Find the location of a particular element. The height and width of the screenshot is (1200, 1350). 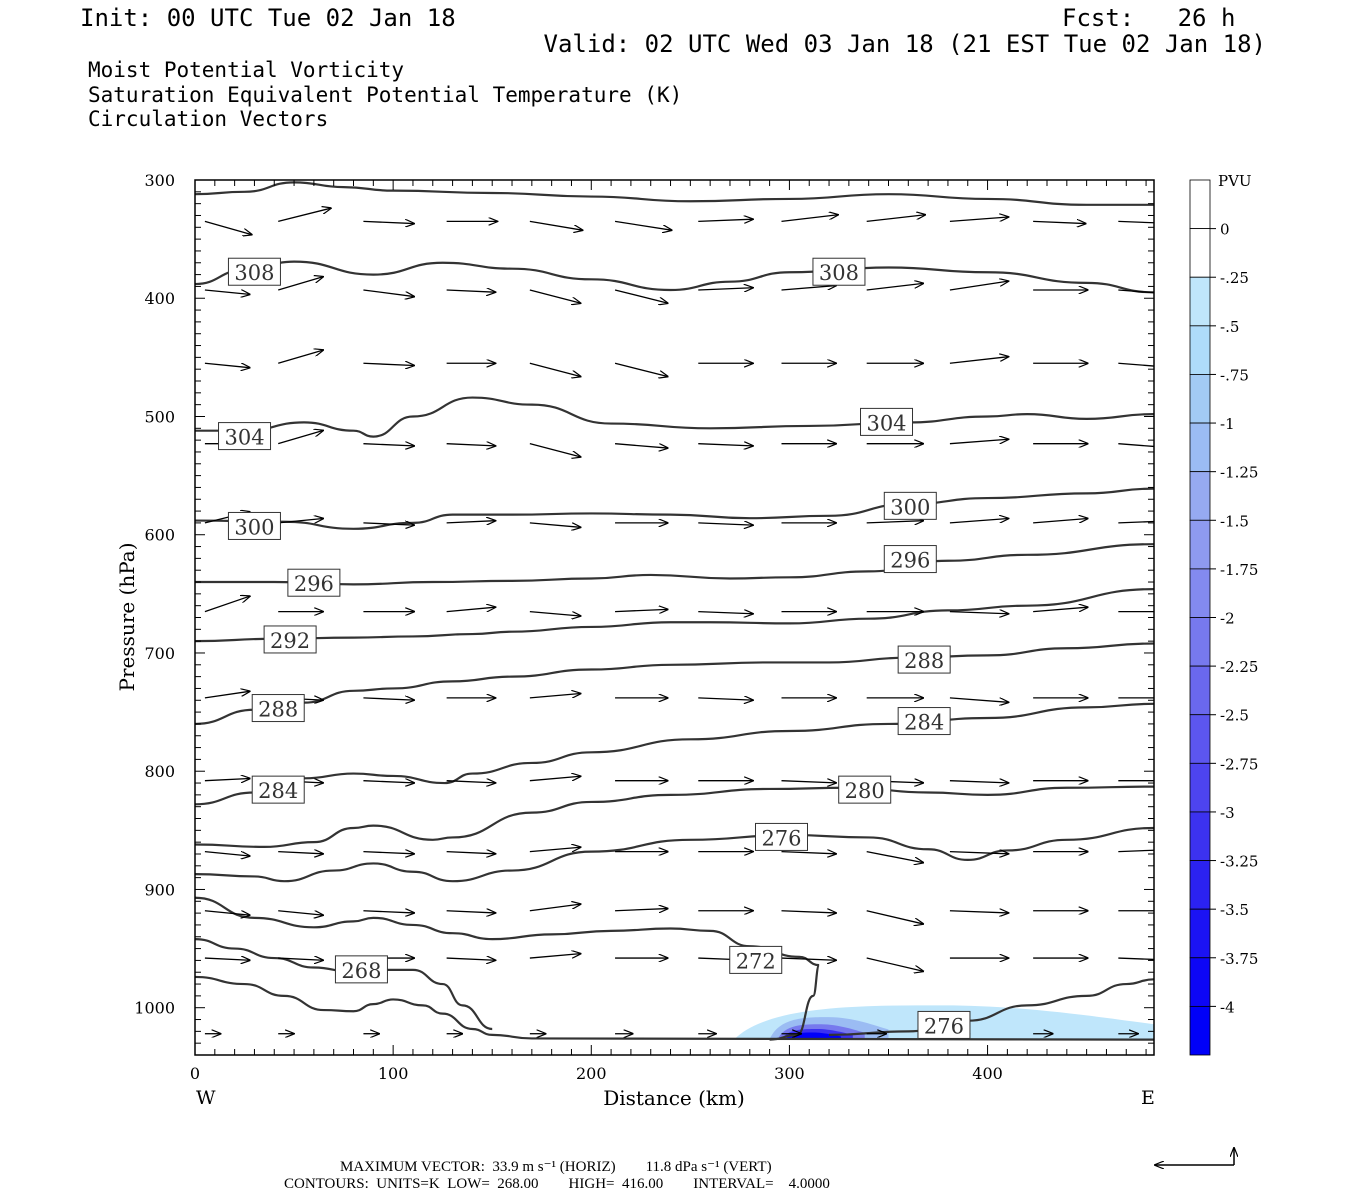

x-tick-label: 0 is located at coordinates (195, 1073).